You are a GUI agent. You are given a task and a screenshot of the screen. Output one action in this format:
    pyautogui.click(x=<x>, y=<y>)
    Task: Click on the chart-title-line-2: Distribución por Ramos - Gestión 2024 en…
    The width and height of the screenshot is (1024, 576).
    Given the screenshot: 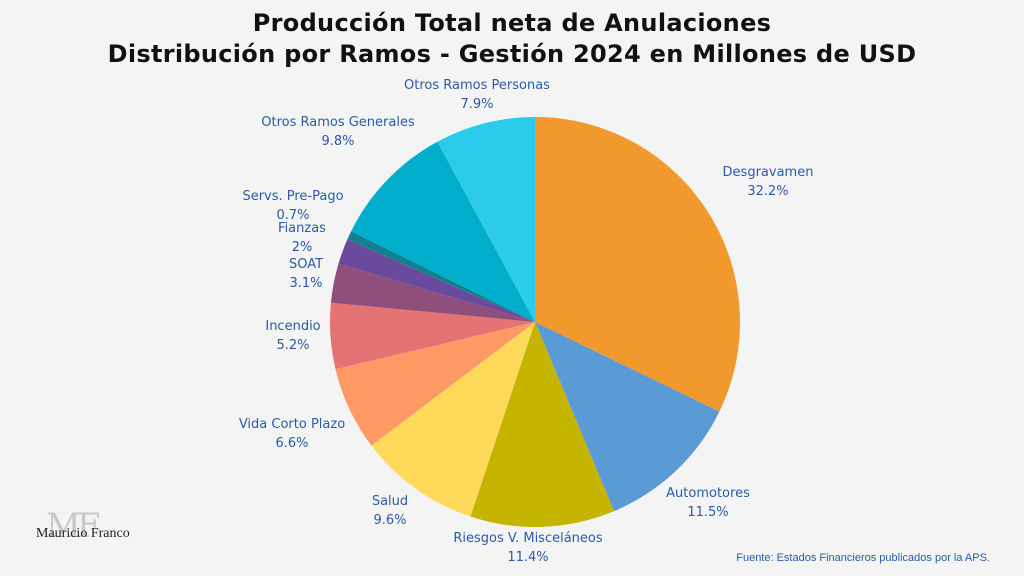 What is the action you would take?
    pyautogui.click(x=512, y=54)
    